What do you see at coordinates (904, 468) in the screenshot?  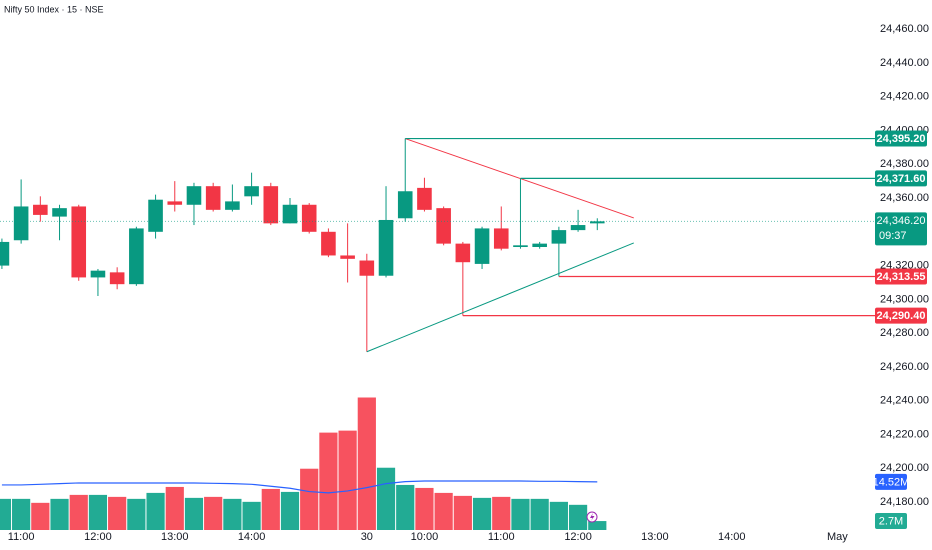 I see `y-tick-label: 24,200.00` at bounding box center [904, 468].